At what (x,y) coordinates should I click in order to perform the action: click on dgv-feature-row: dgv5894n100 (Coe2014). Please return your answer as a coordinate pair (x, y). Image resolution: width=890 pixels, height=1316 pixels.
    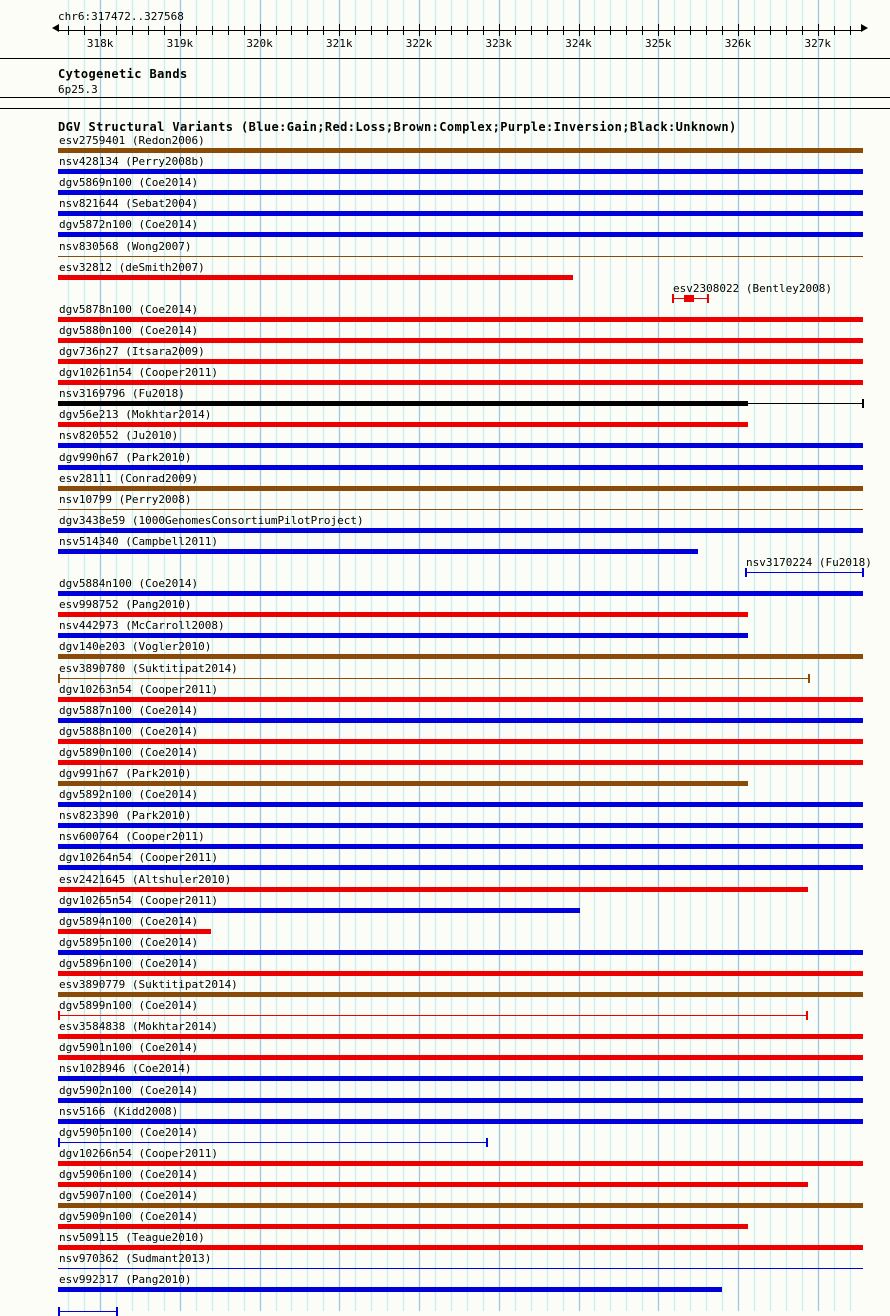
    Looking at the image, I should click on (445, 925).